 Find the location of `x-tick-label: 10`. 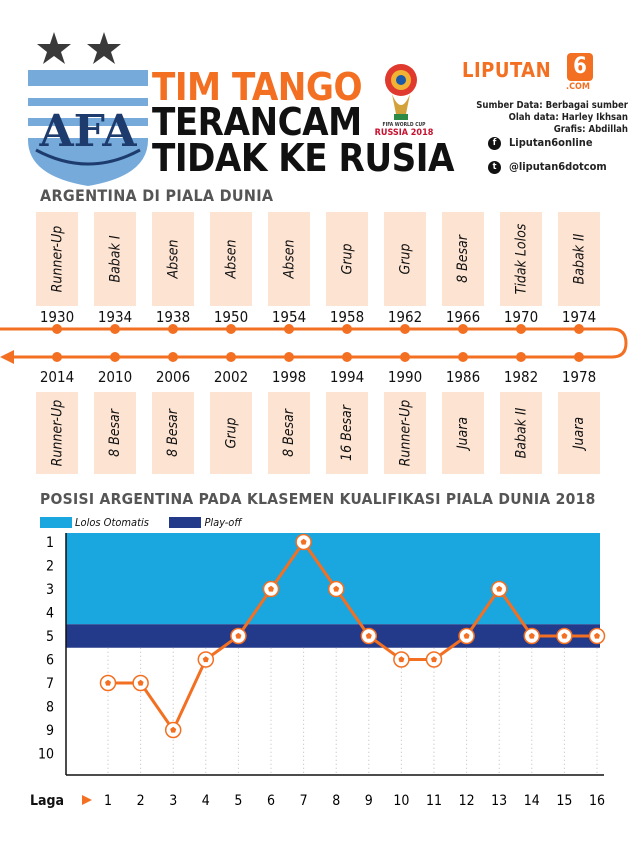

x-tick-label: 10 is located at coordinates (401, 801).